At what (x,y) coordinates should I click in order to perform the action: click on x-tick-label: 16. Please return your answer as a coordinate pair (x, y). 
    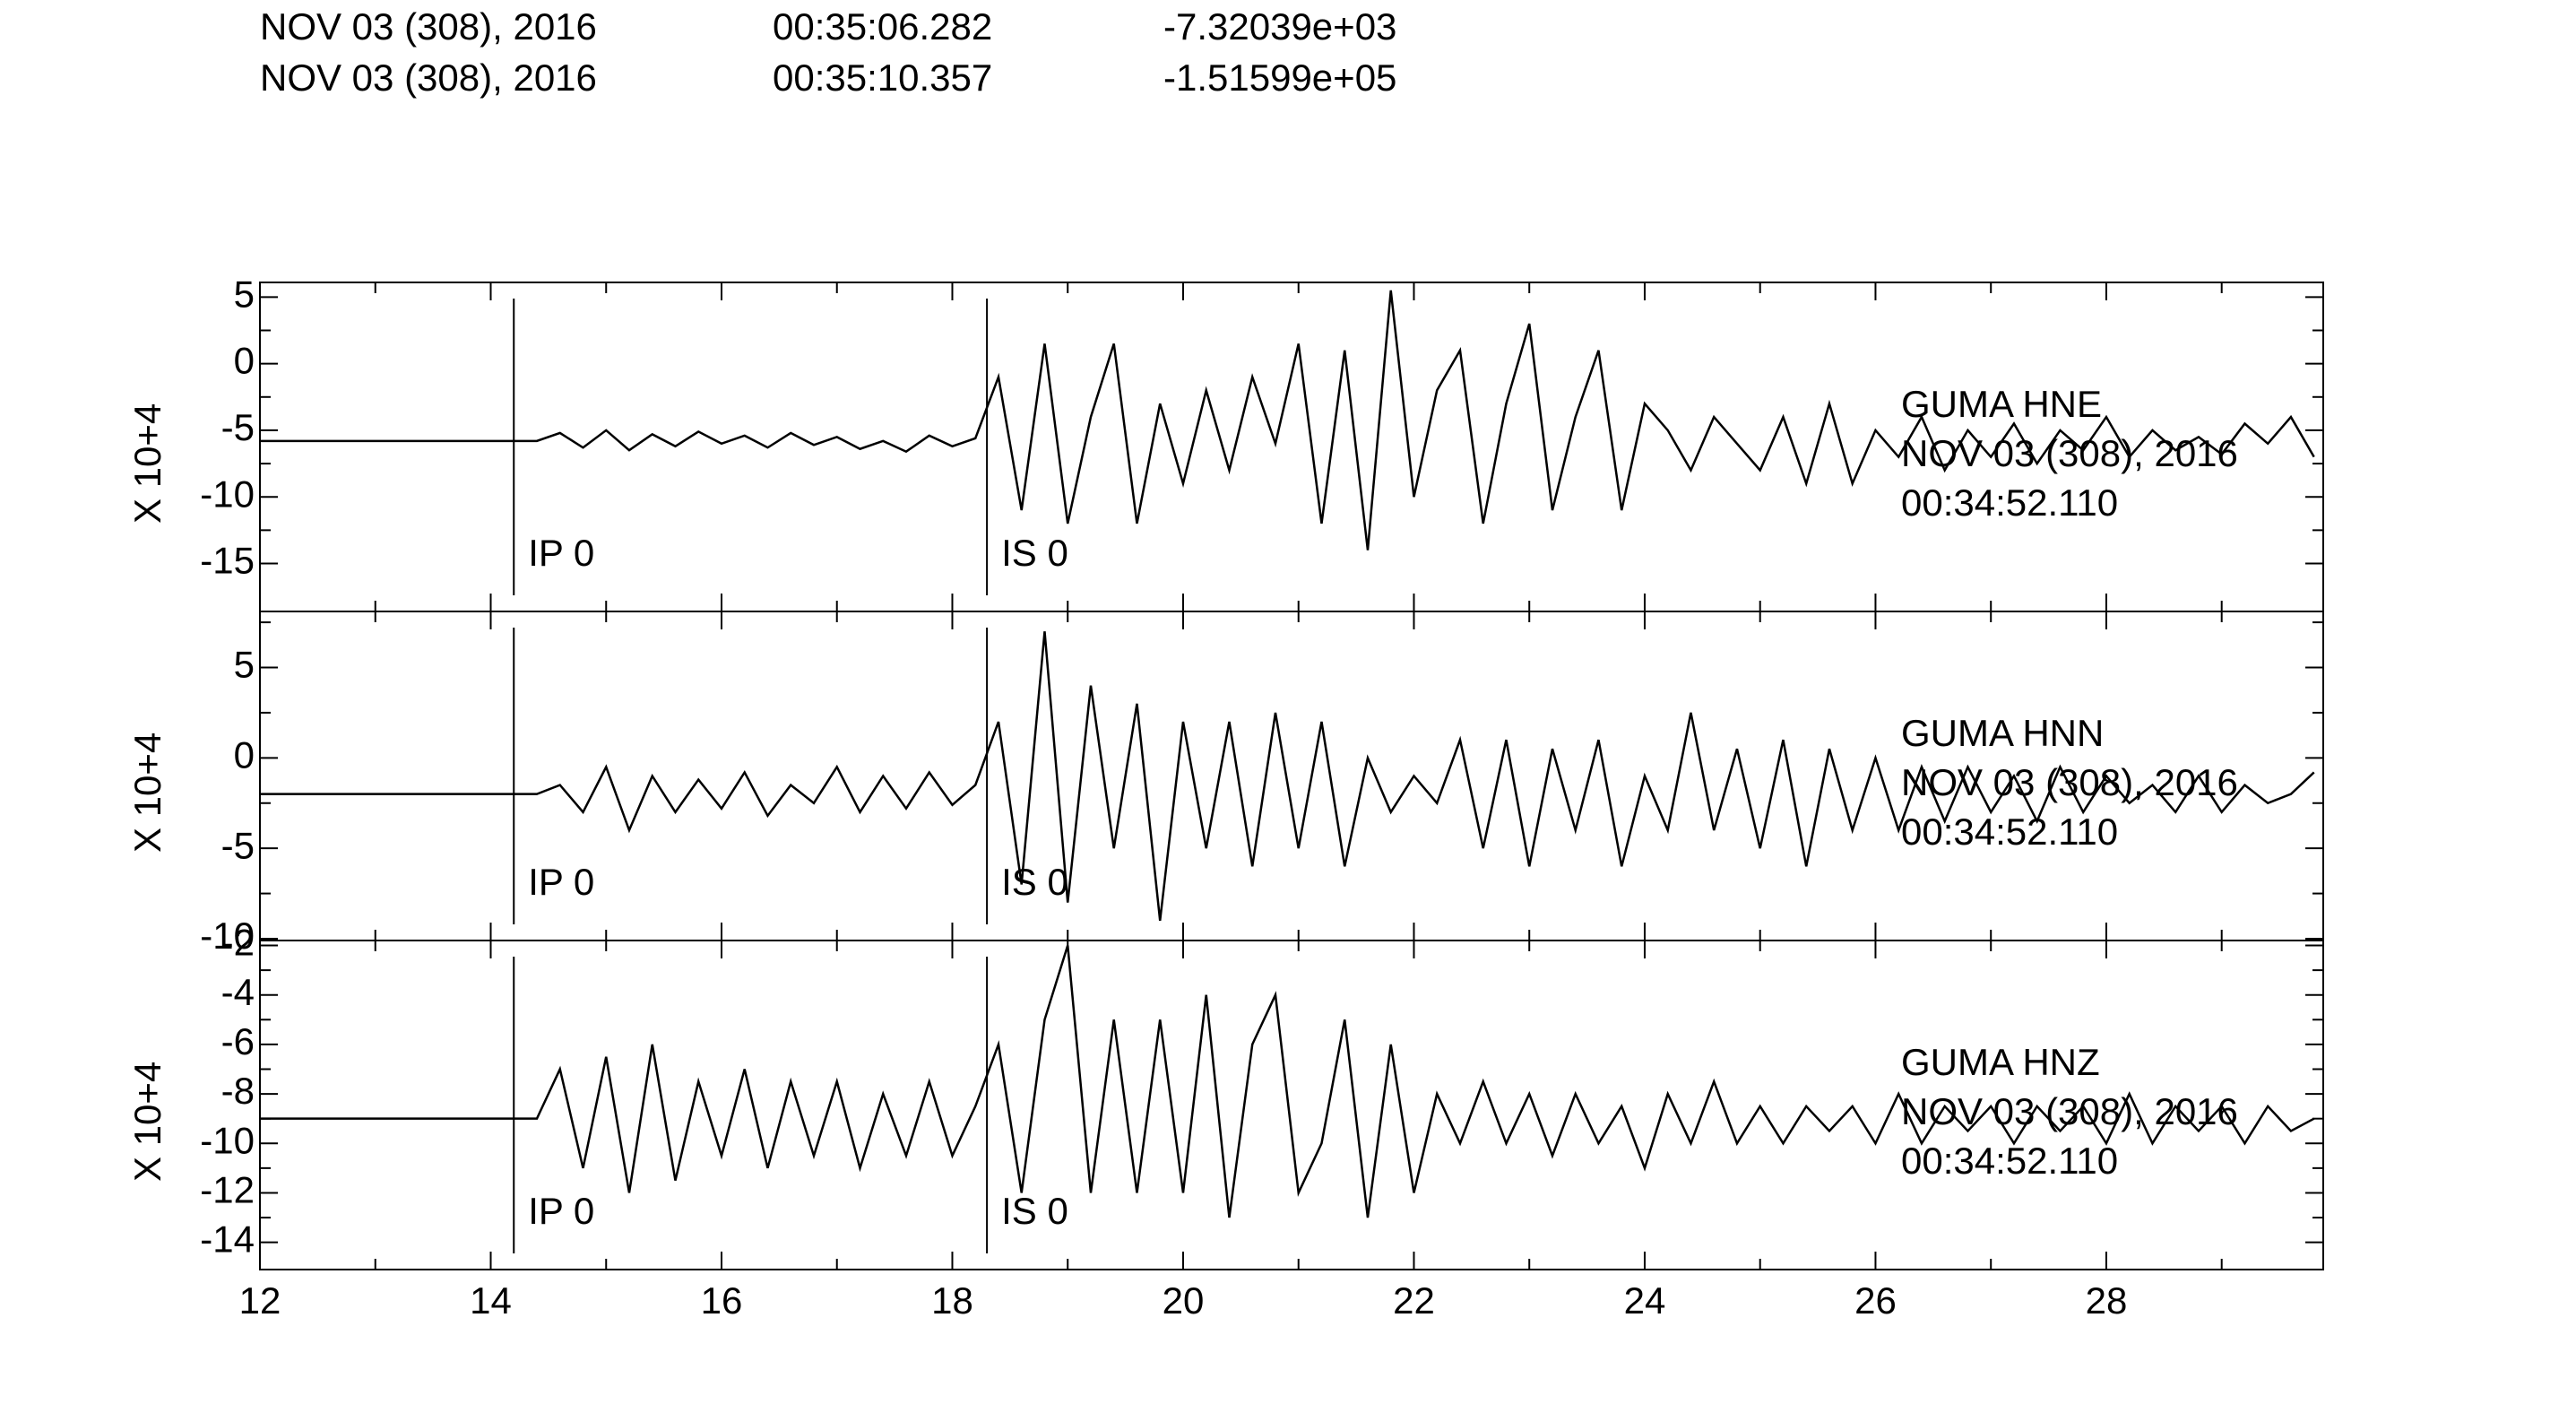
    Looking at the image, I should click on (722, 1300).